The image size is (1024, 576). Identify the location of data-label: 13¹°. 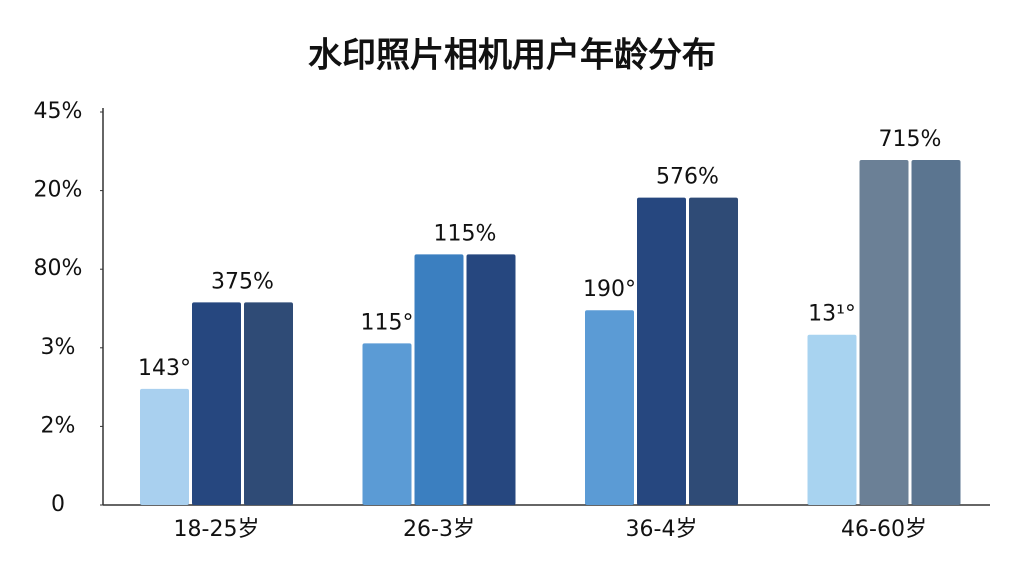
(832, 314).